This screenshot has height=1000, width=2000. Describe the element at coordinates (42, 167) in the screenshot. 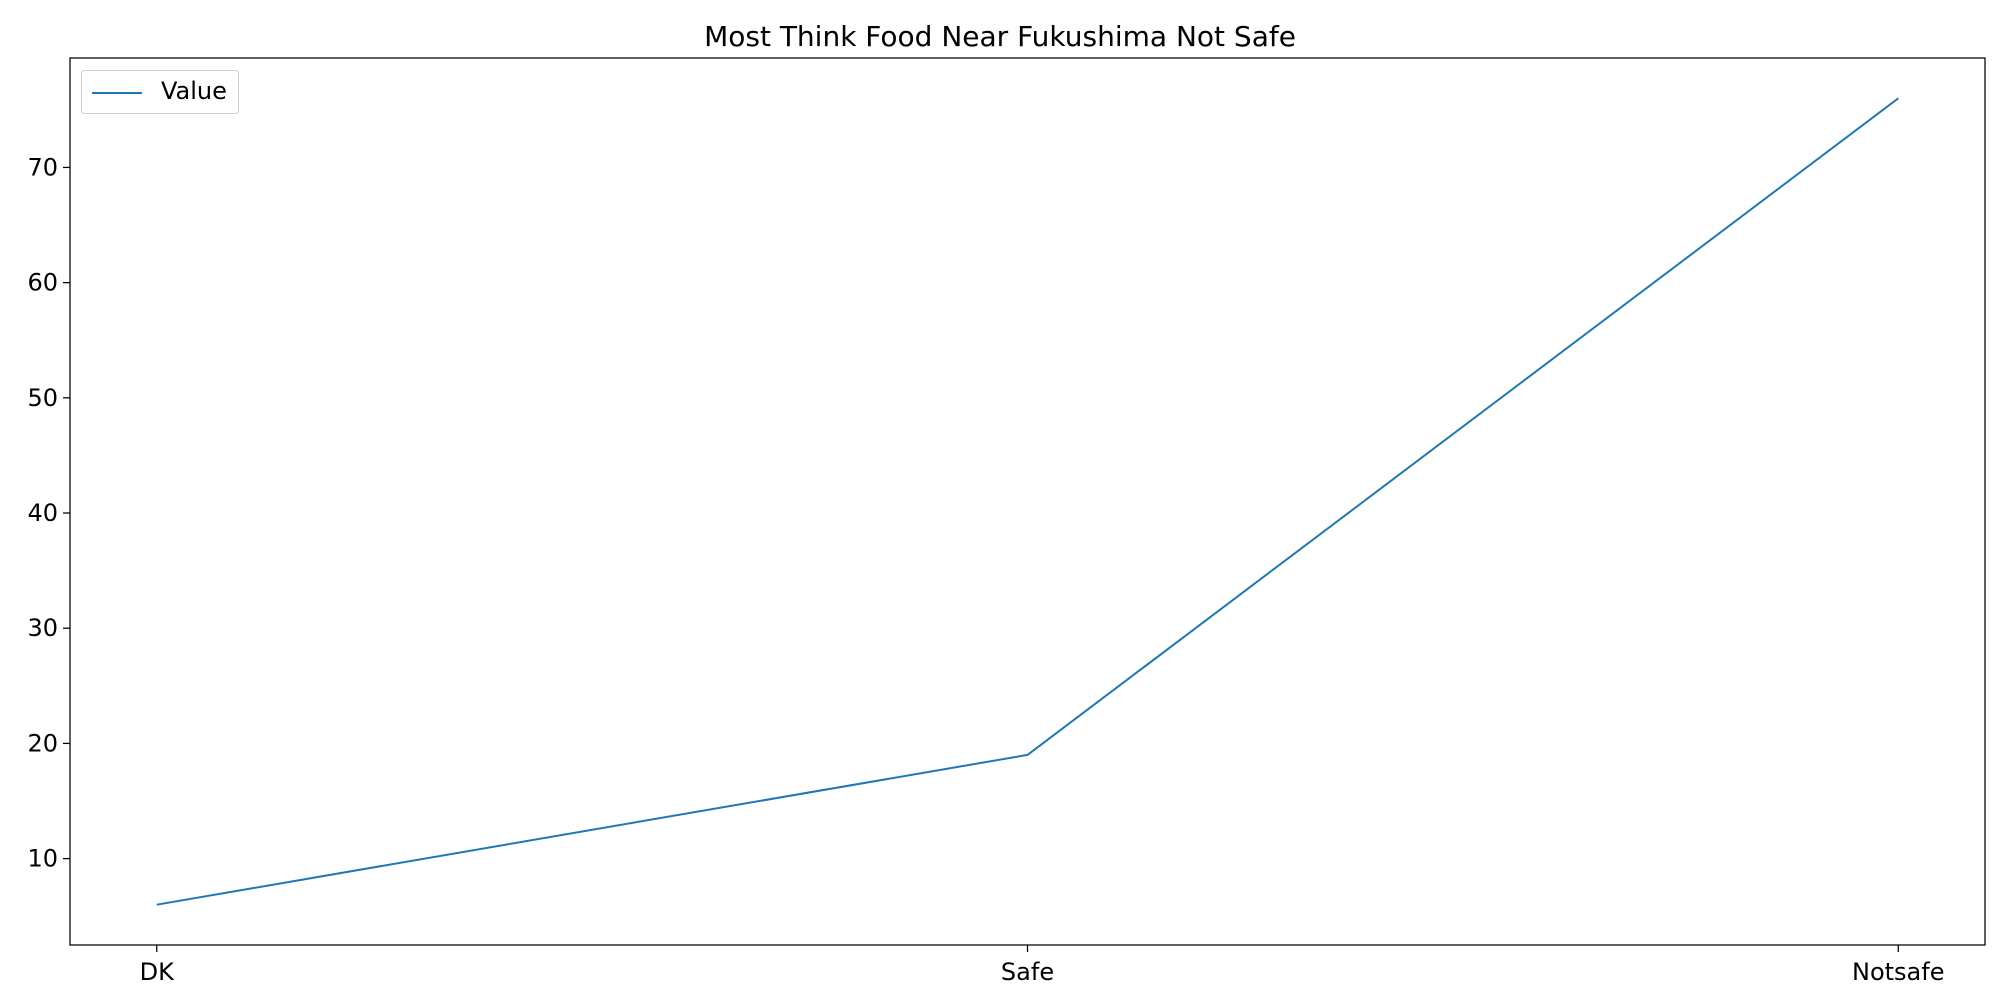

I see `y-tick-label: 70` at that location.